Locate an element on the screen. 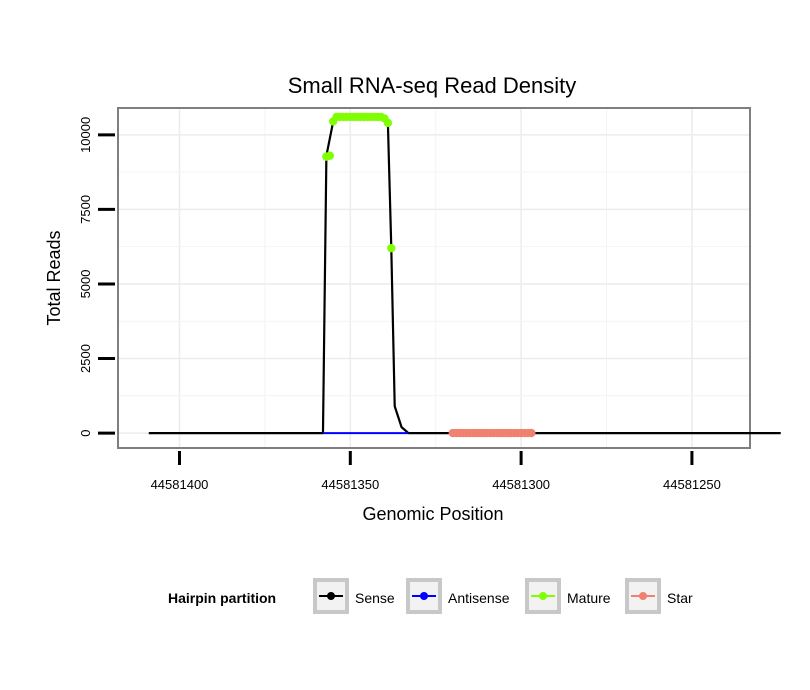 The image size is (810, 690). x-tick-label: 44581400 is located at coordinates (180, 484).